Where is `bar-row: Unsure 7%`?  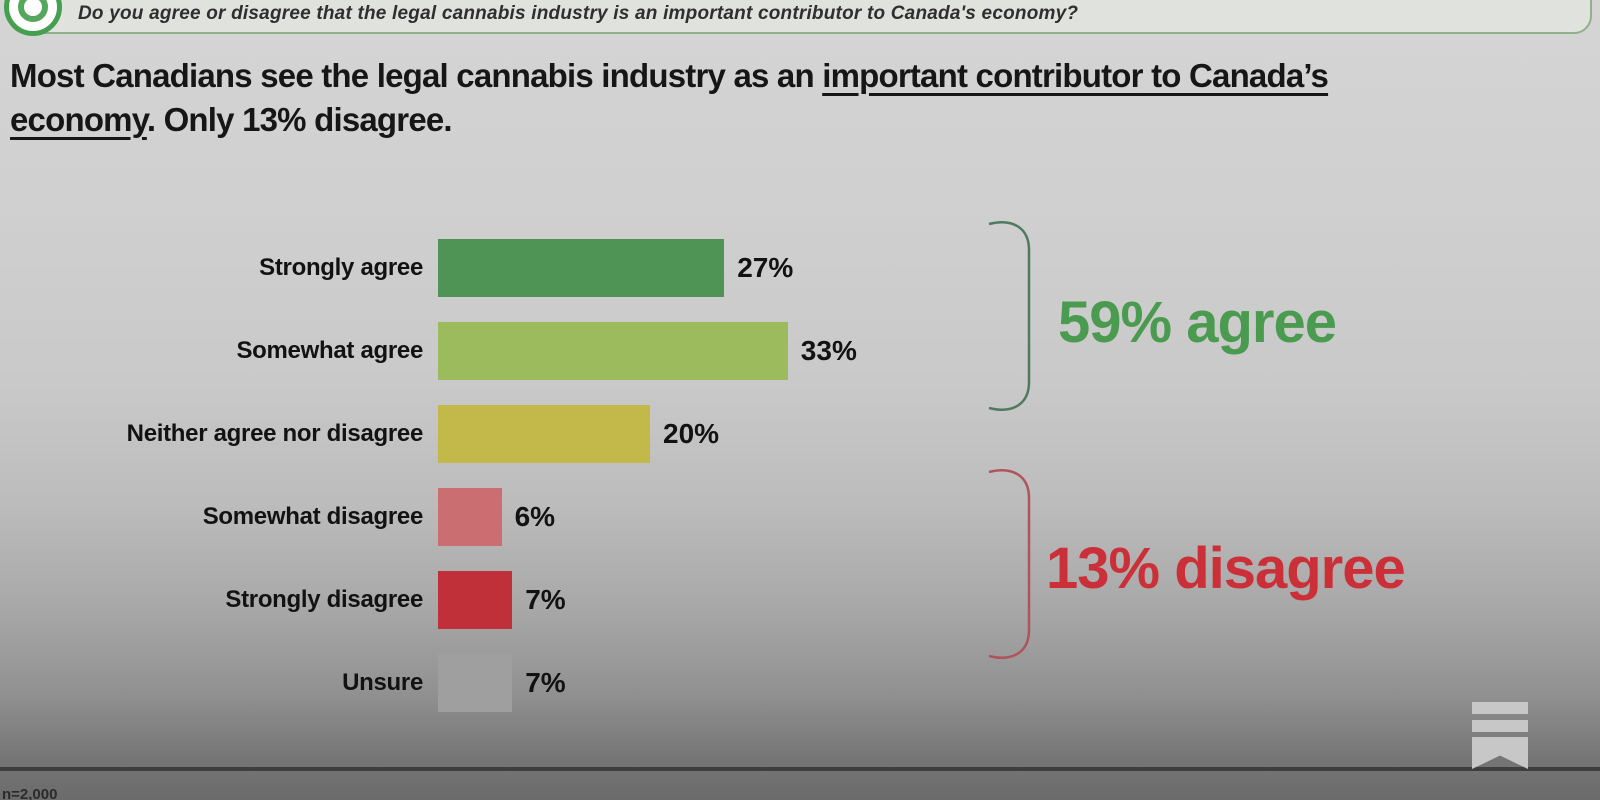 bar-row: Unsure 7% is located at coordinates (428, 682).